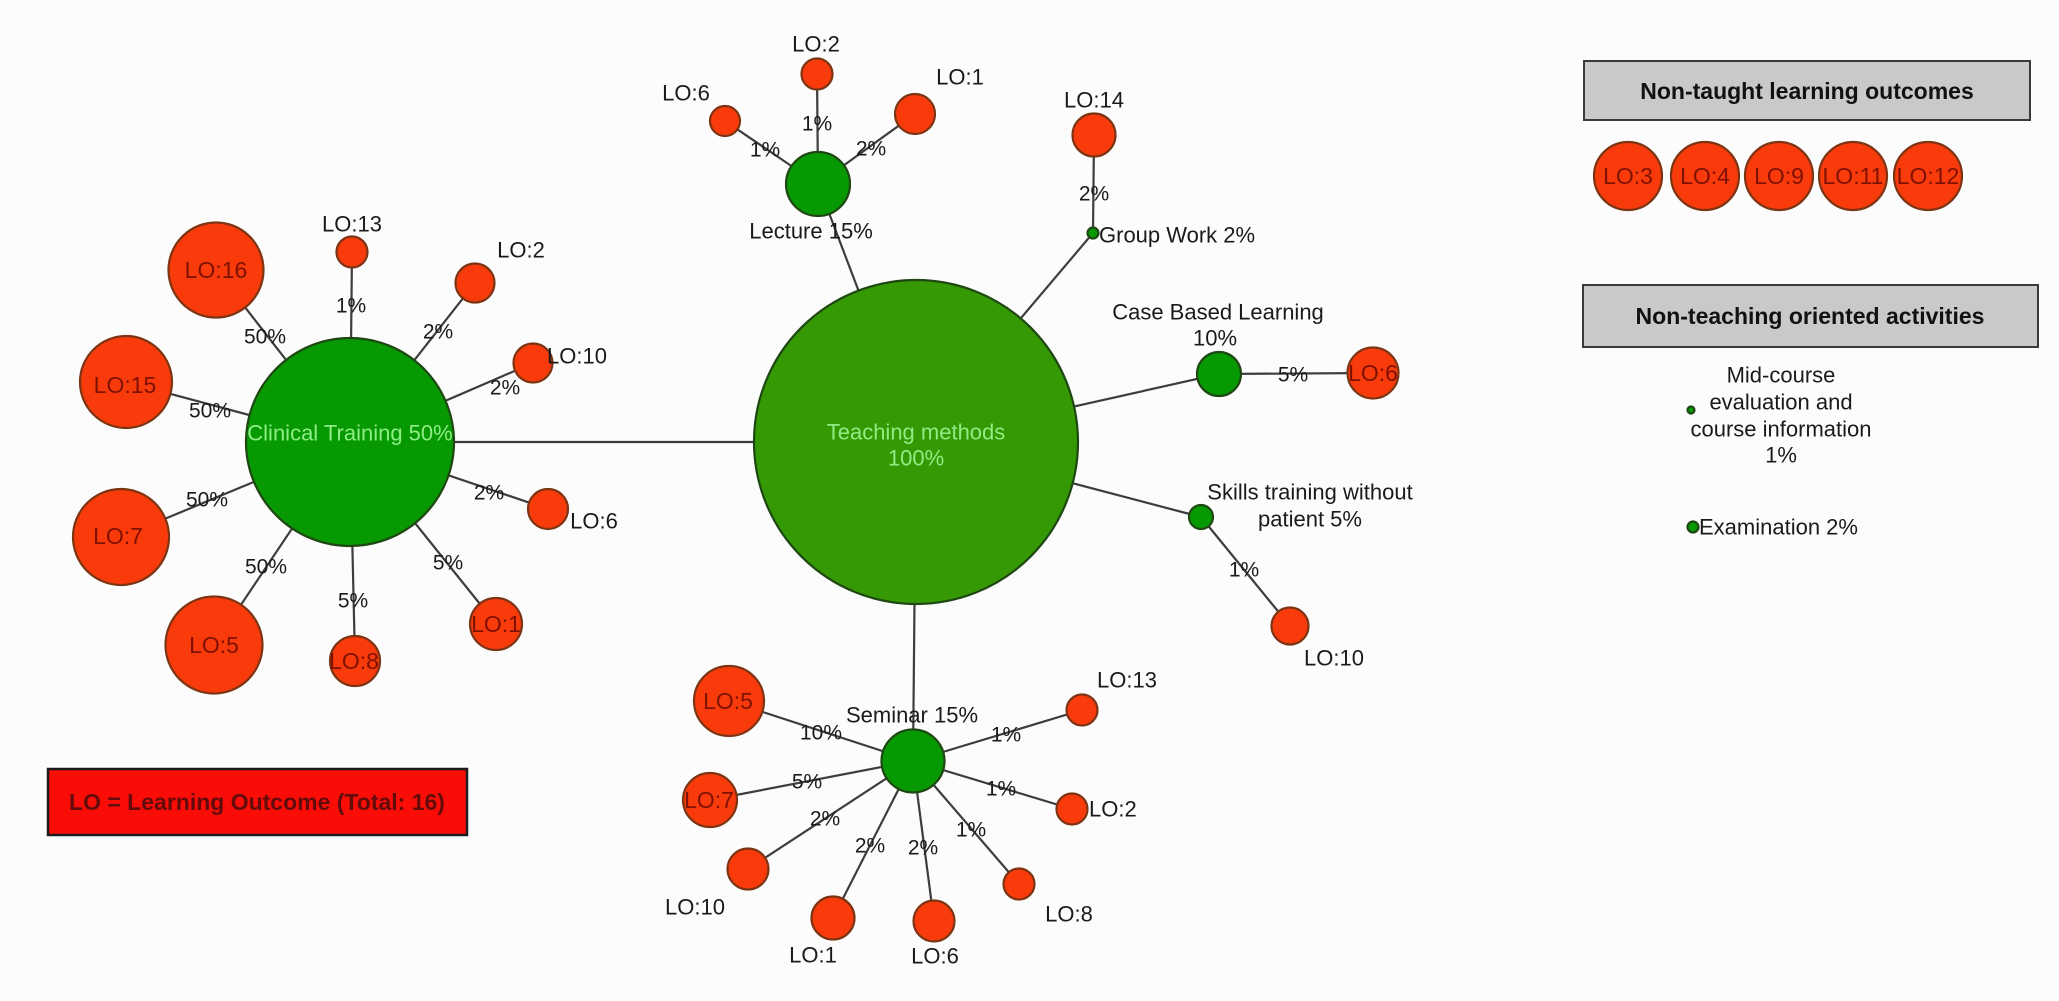 Image resolution: width=2059 pixels, height=1001 pixels. What do you see at coordinates (349, 433) in the screenshot?
I see `svg-text: Clinical Training 50%` at bounding box center [349, 433].